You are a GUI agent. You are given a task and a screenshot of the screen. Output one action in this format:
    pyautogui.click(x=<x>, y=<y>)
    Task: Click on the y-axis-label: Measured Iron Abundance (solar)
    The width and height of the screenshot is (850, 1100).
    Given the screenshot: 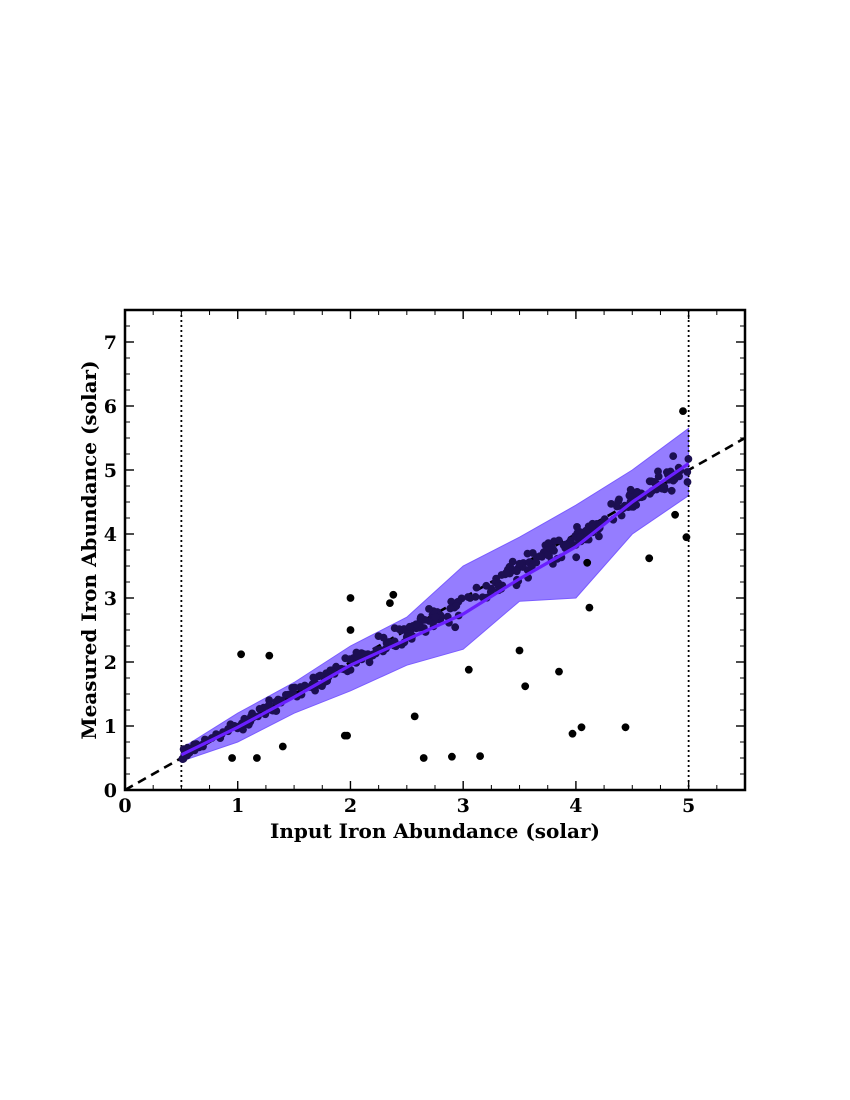 What is the action you would take?
    pyautogui.click(x=89, y=549)
    